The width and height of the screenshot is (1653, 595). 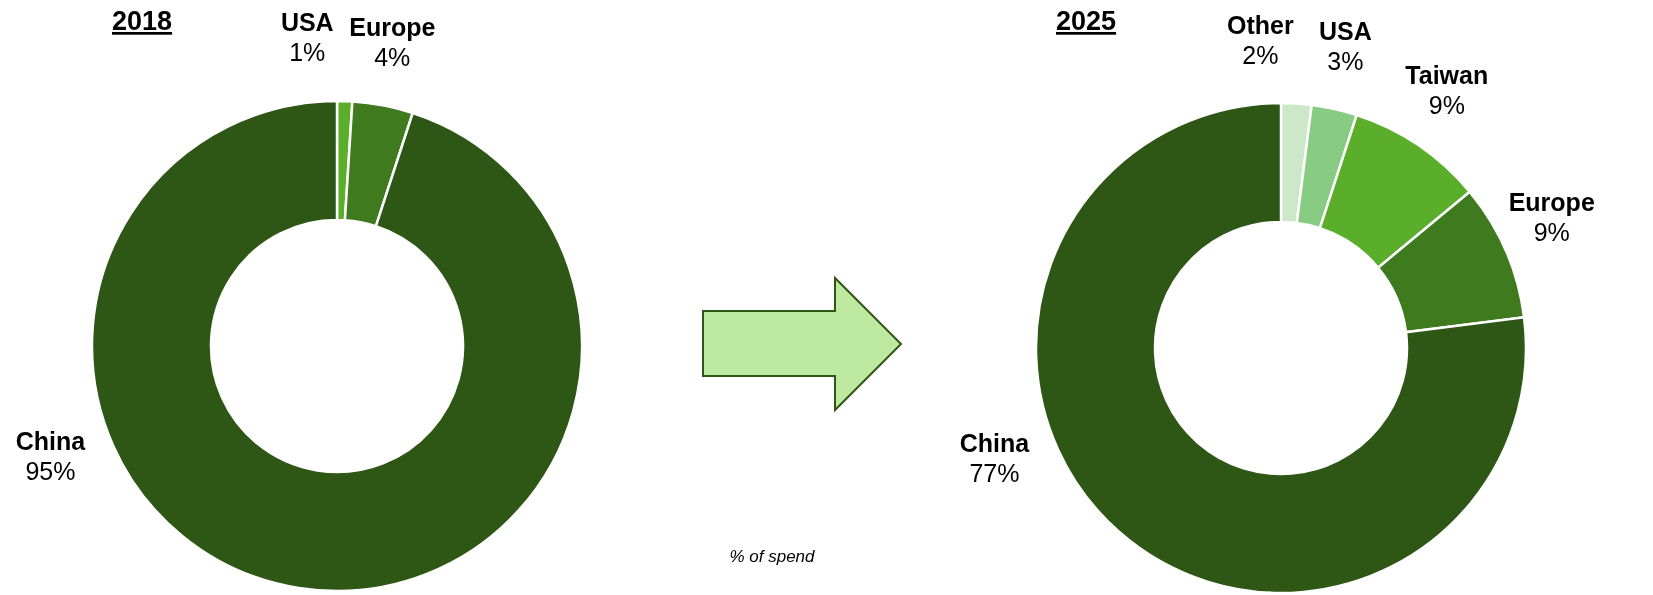 What do you see at coordinates (1260, 24) in the screenshot?
I see `slice-label: Other` at bounding box center [1260, 24].